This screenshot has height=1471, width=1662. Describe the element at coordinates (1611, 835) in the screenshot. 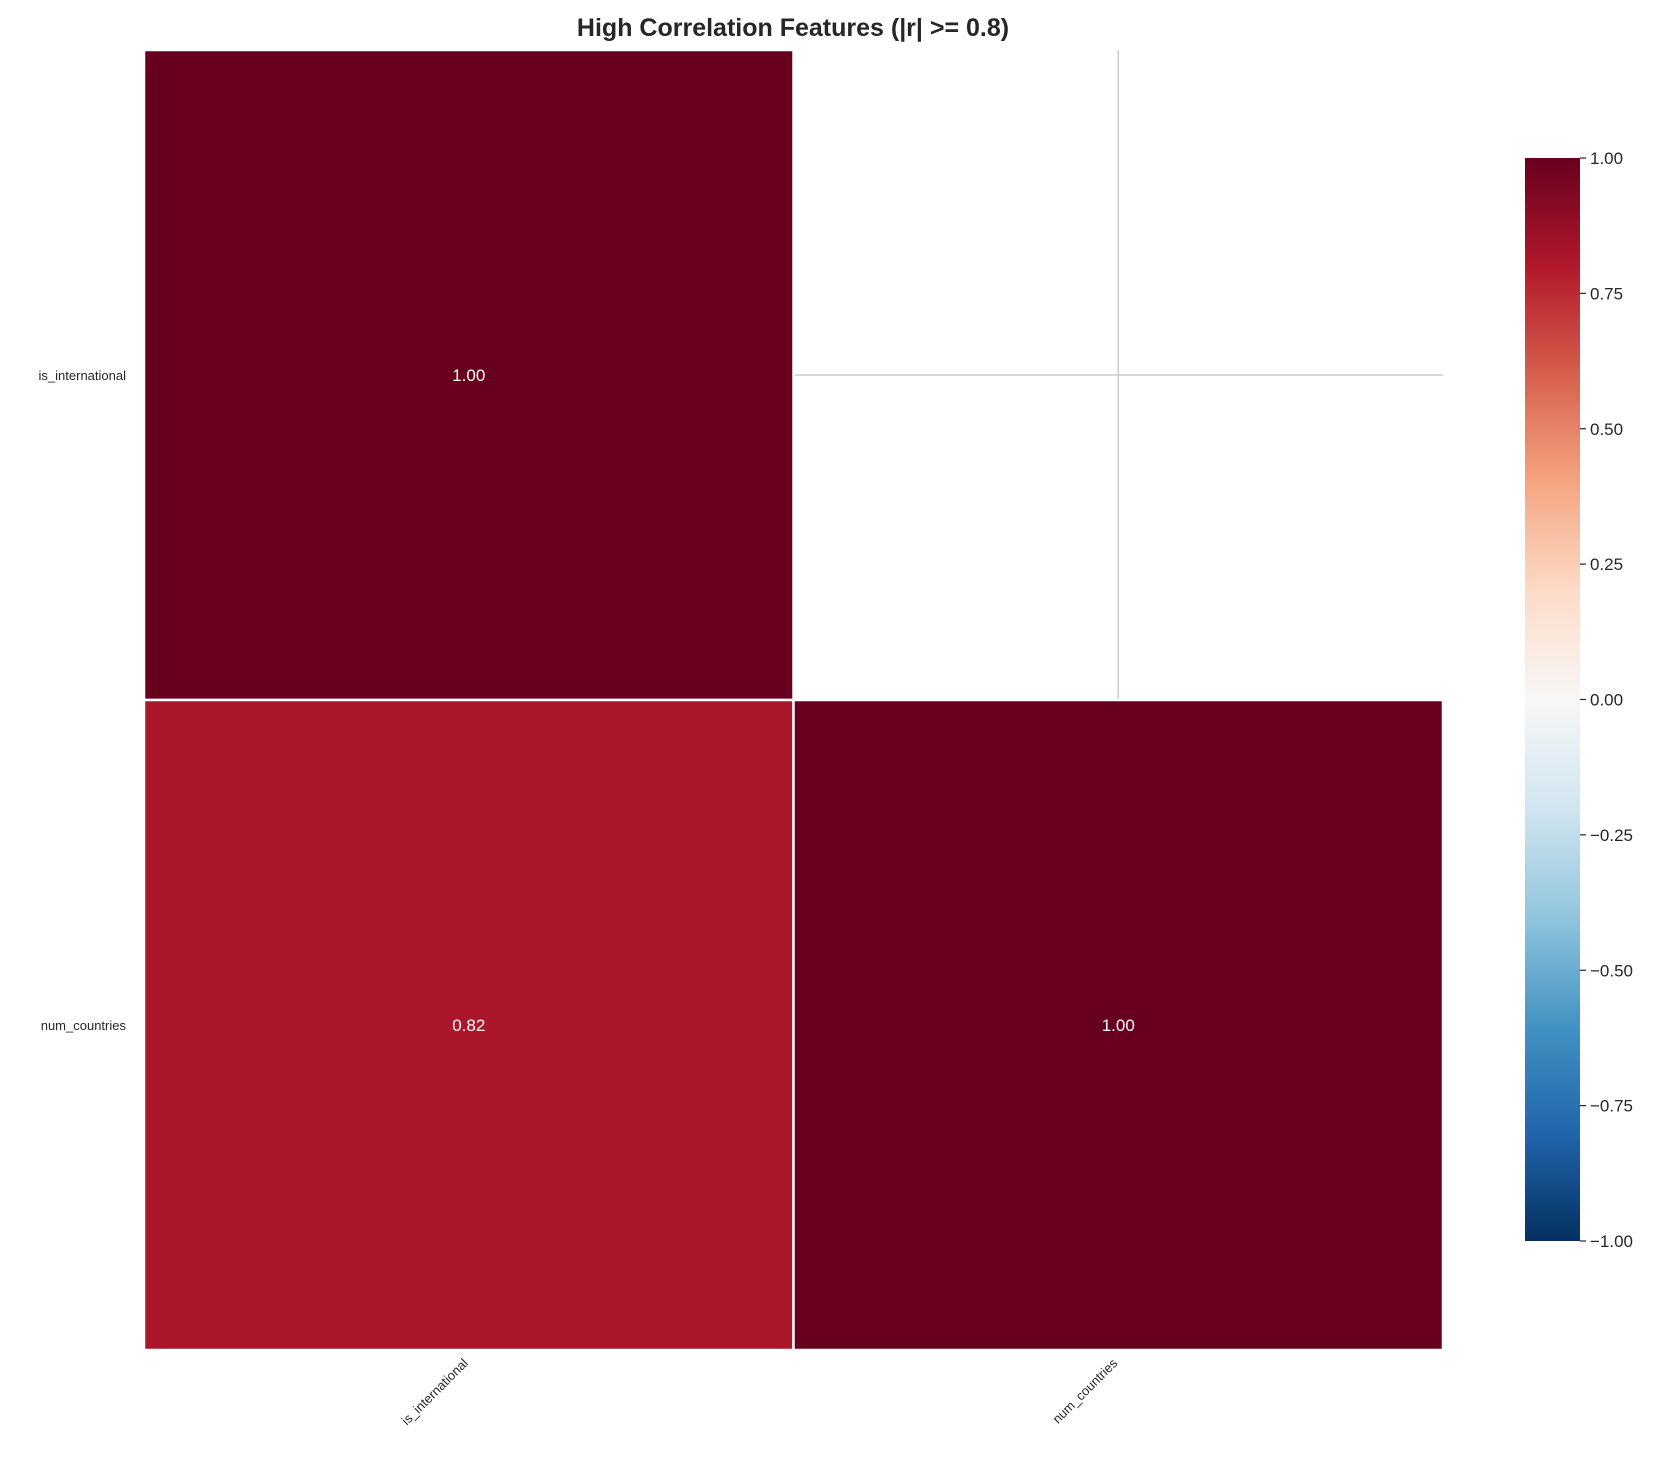

I see `colorbar-tick-label: −0.25` at that location.